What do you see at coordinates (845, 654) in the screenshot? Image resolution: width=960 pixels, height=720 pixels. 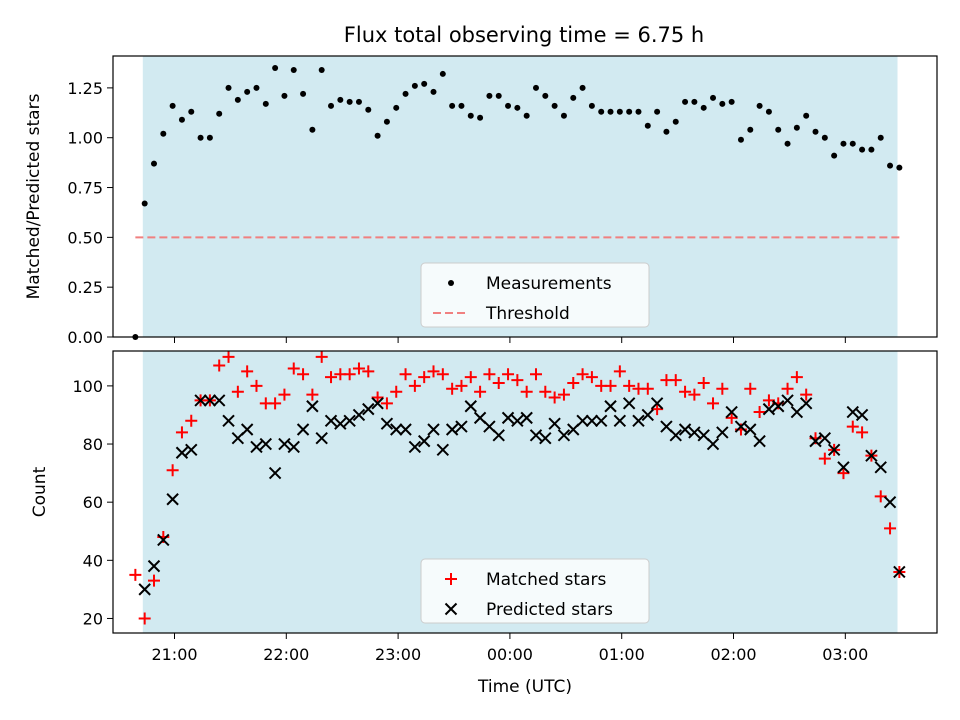 I see `x-tick-label: 03:00` at bounding box center [845, 654].